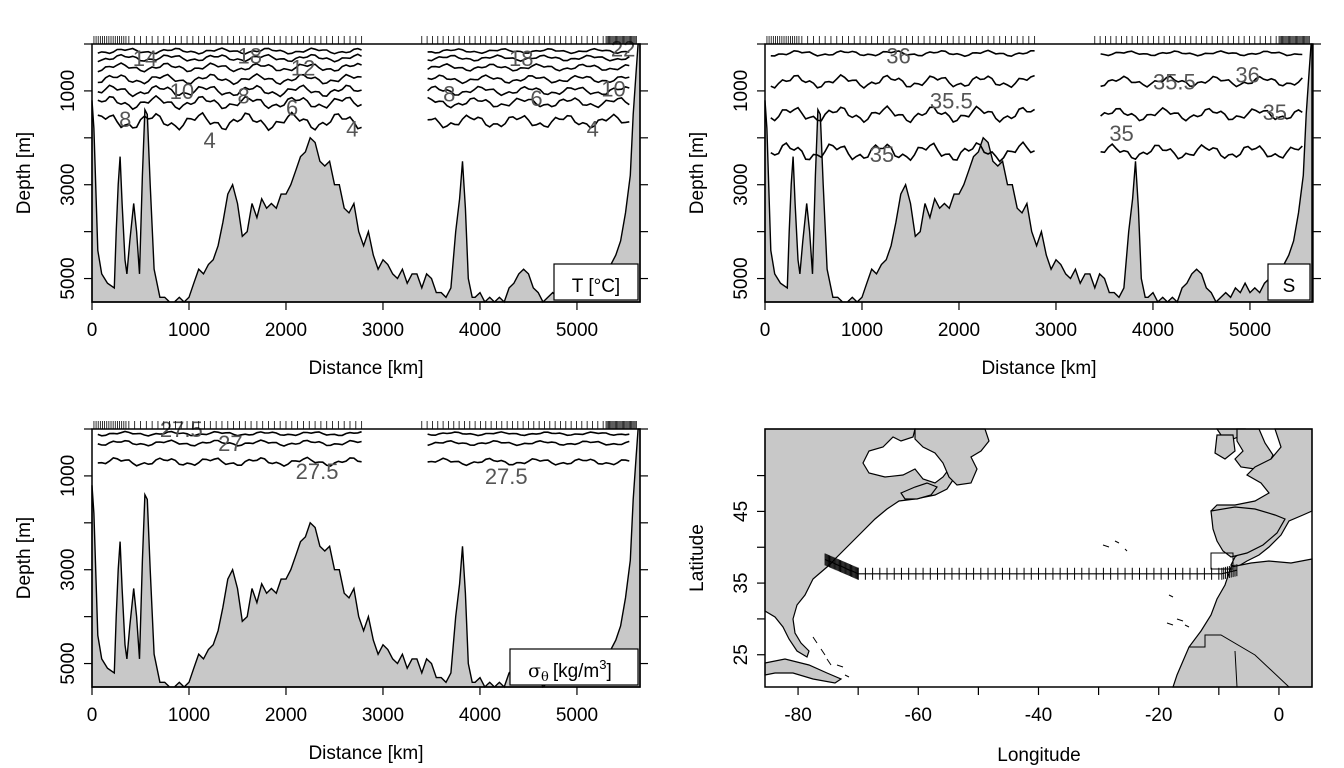 Image resolution: width=1344 pixels, height=768 pixels. Describe the element at coordinates (797, 715) in the screenshot. I see `x-tick-label: -80` at that location.